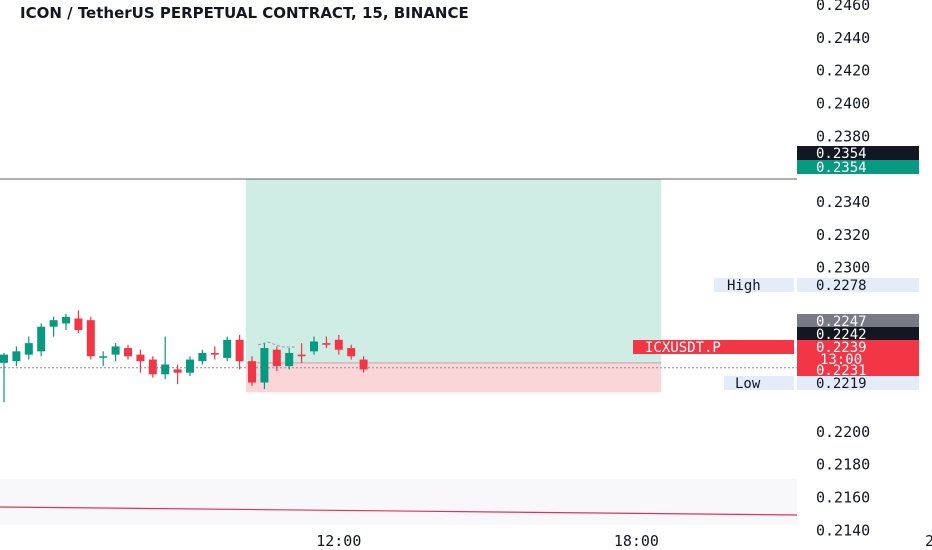  I want to click on projection-path, so click(276, 344).